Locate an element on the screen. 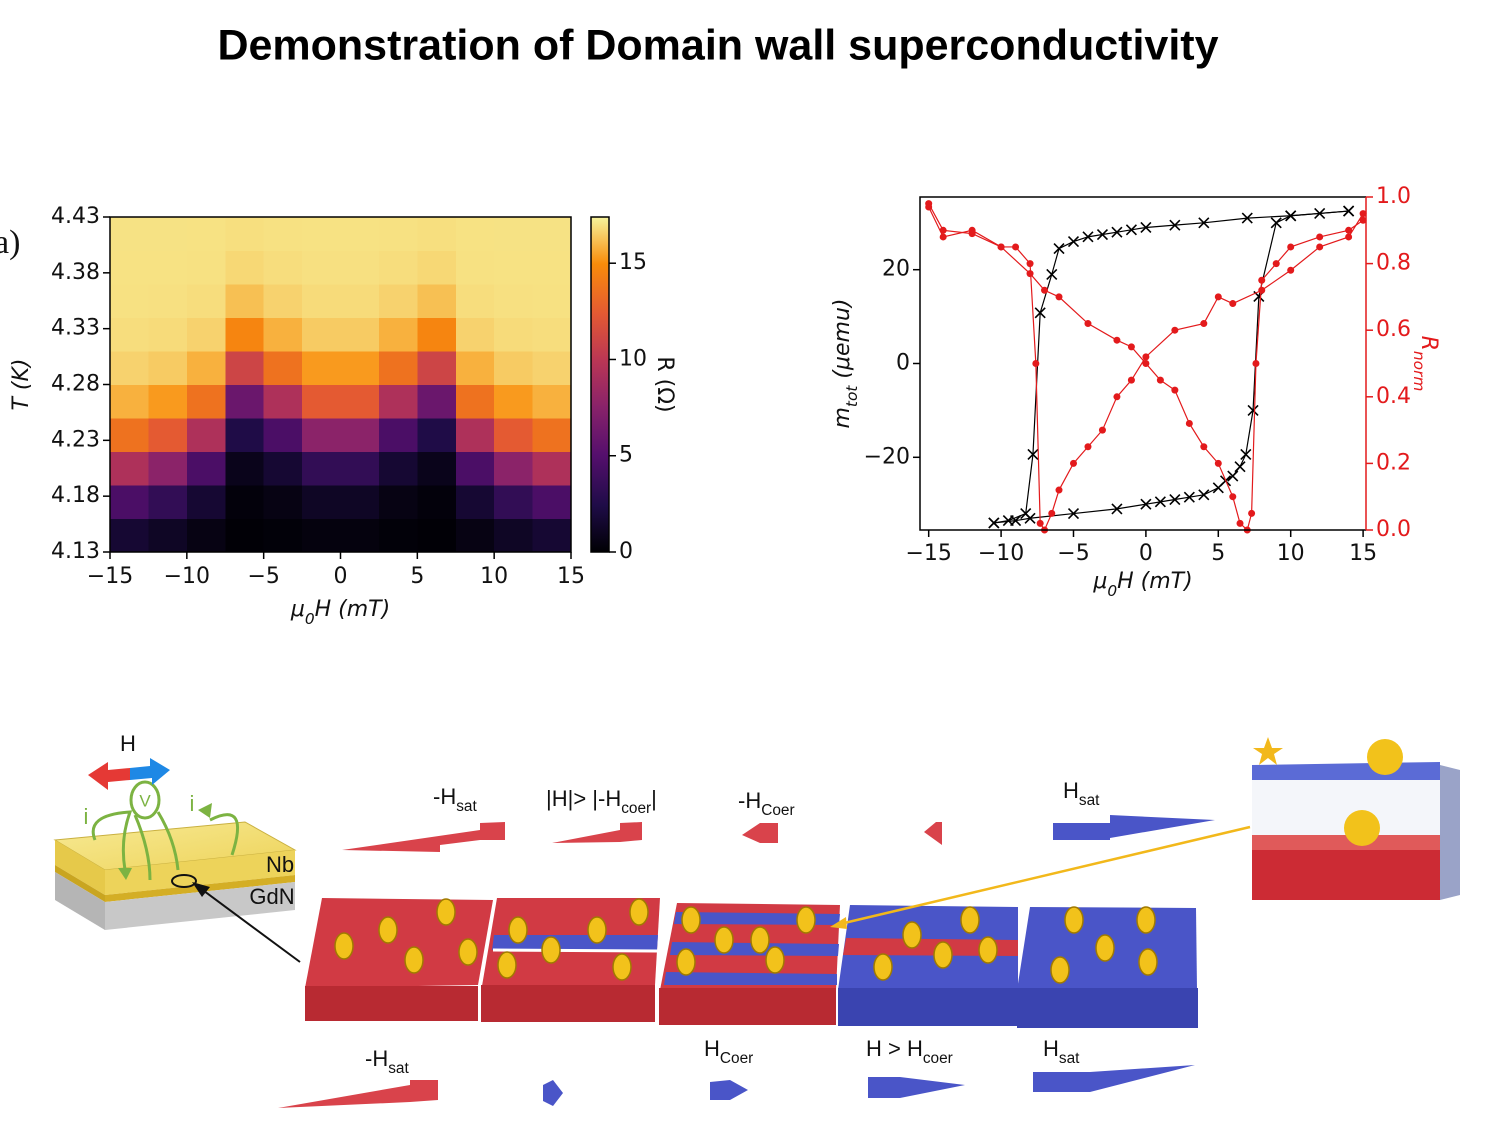  x-tick-label: 0 is located at coordinates (341, 576).